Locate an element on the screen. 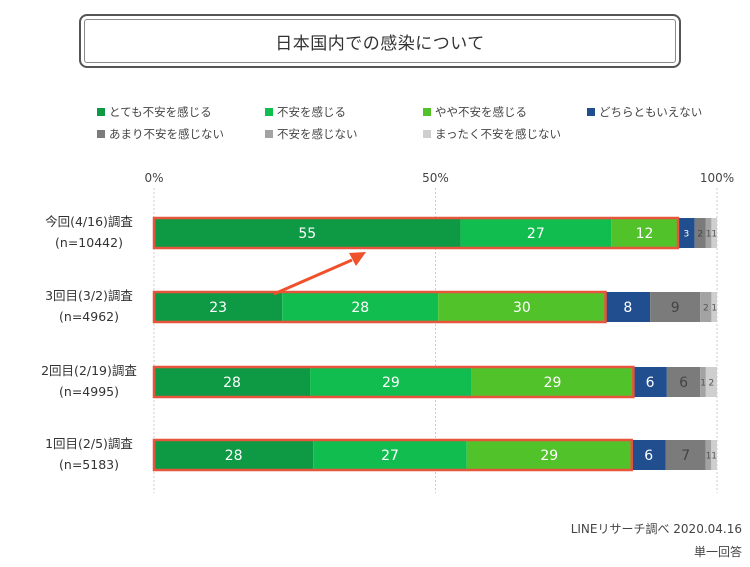 The width and height of the screenshot is (750, 567). data-label: 7 is located at coordinates (685, 456).